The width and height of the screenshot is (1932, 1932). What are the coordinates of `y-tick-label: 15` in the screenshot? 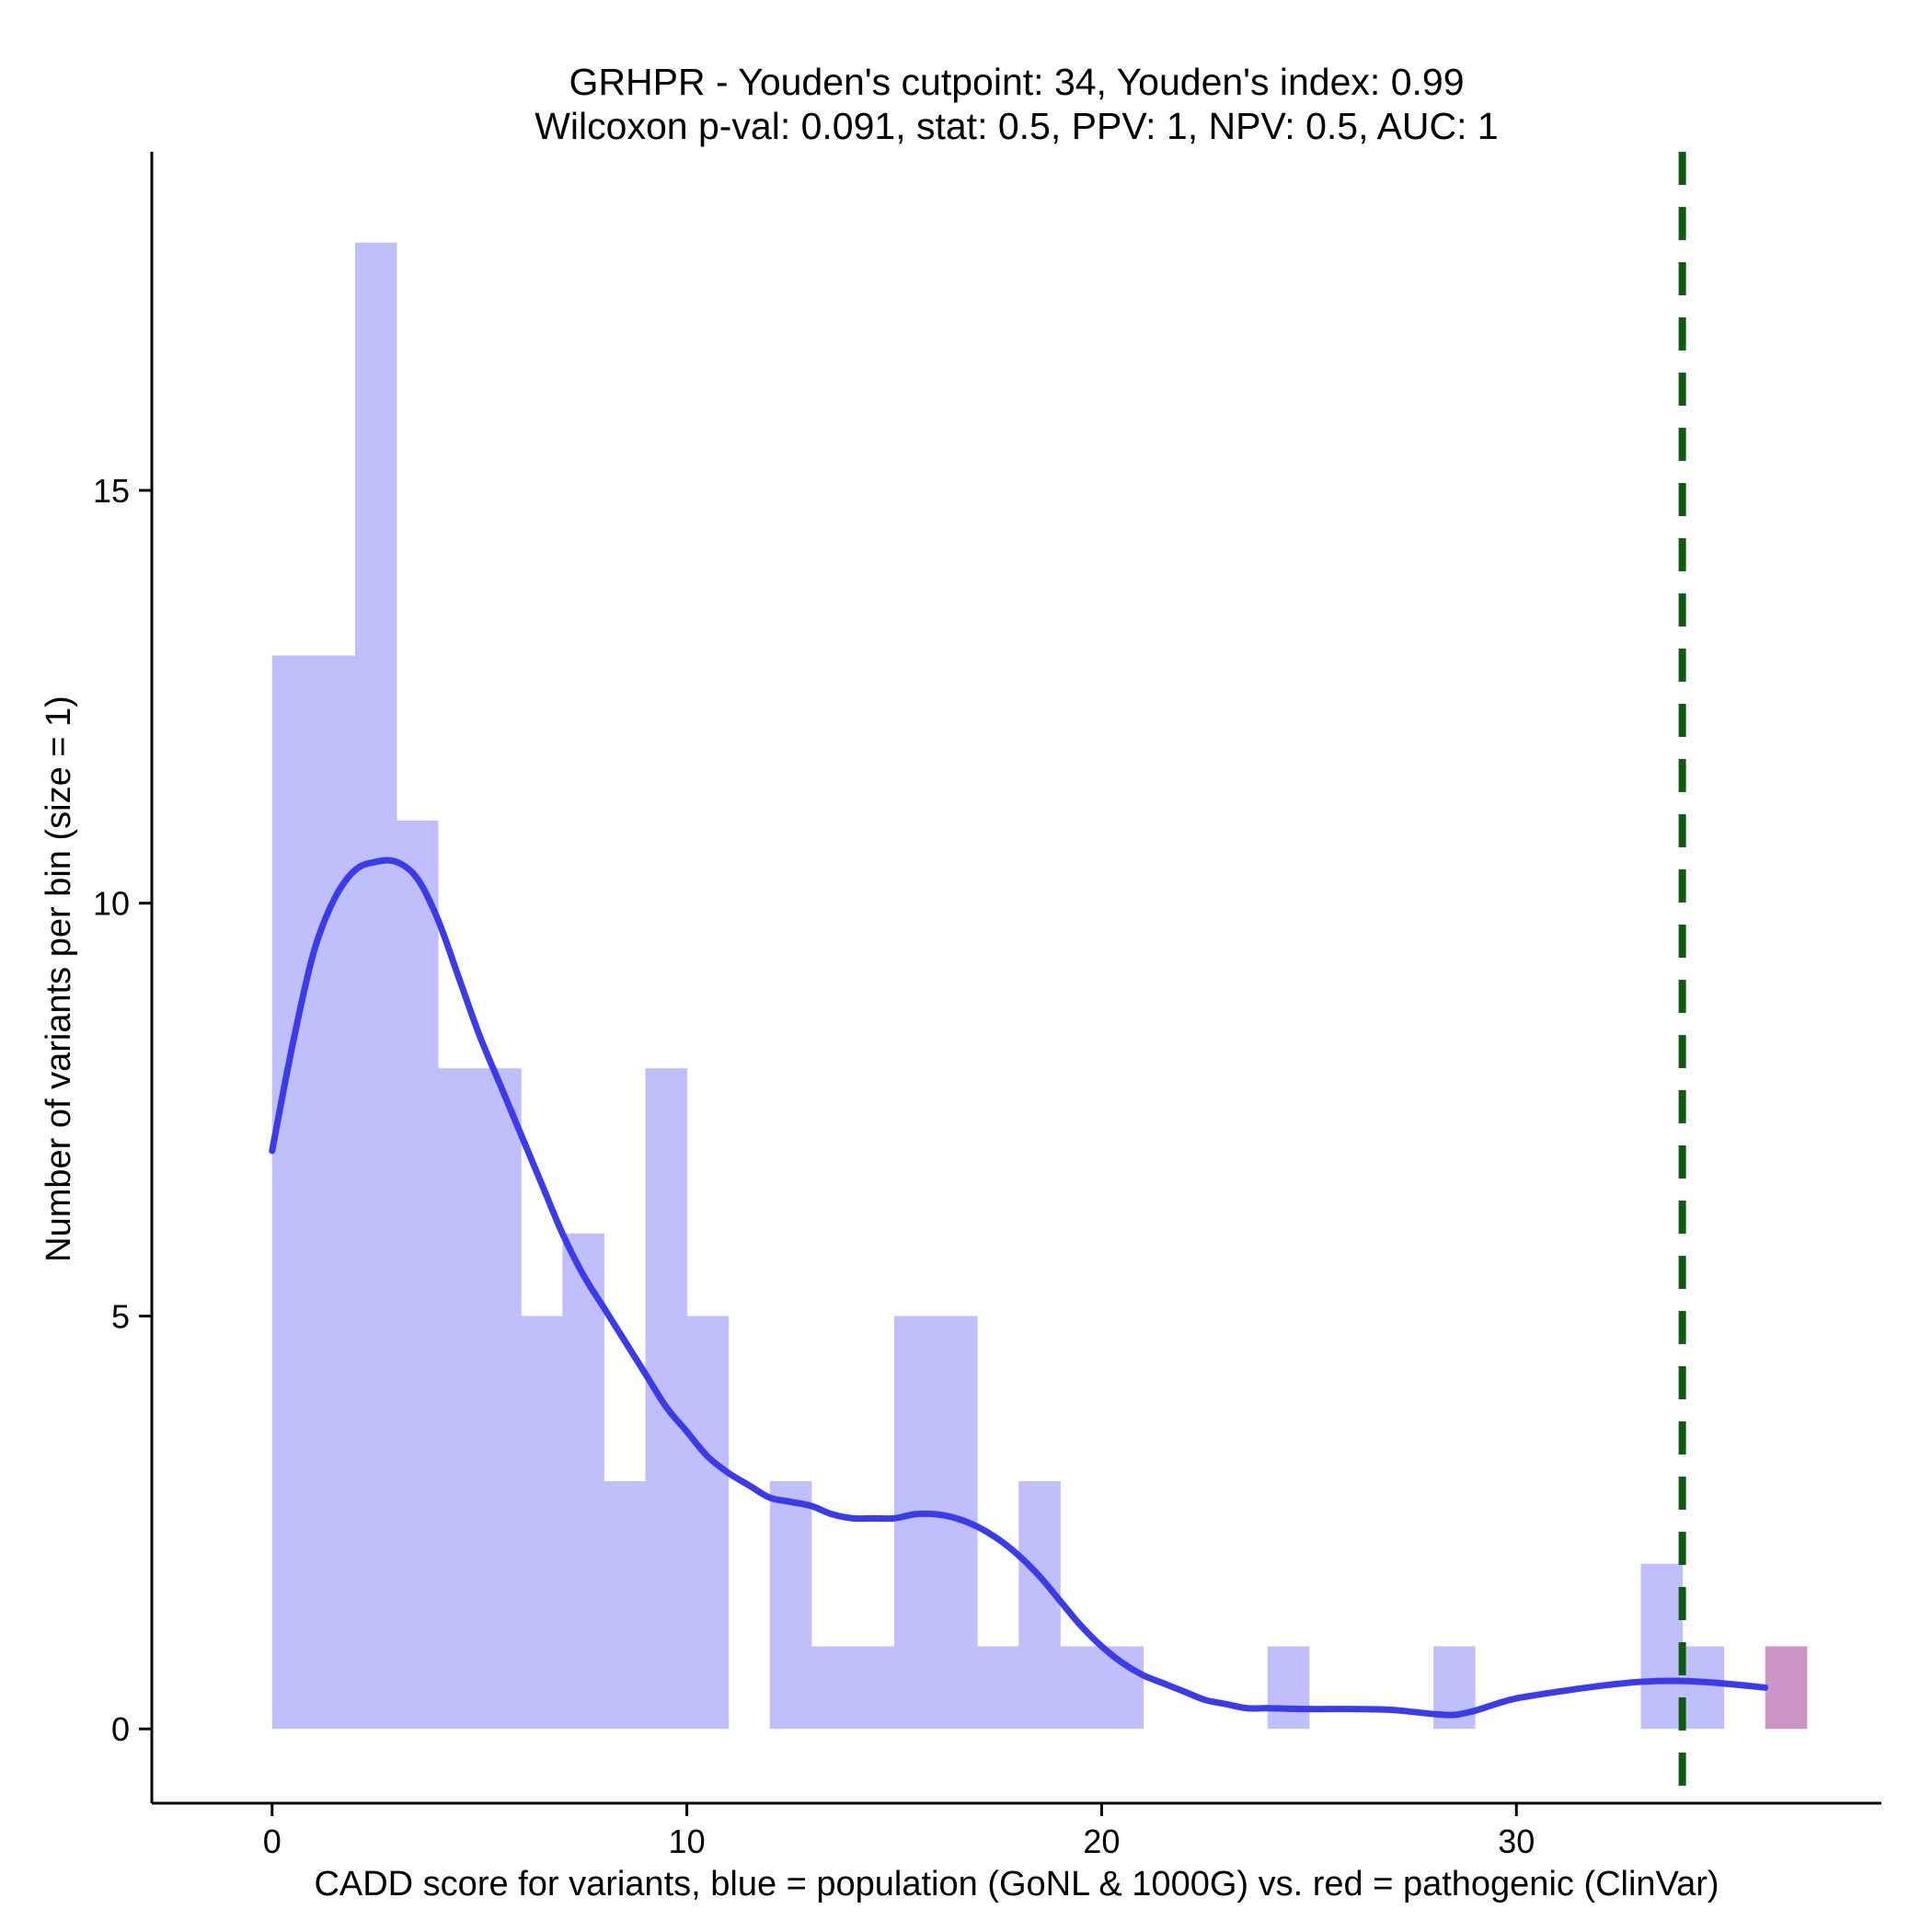 It's located at (111, 491).